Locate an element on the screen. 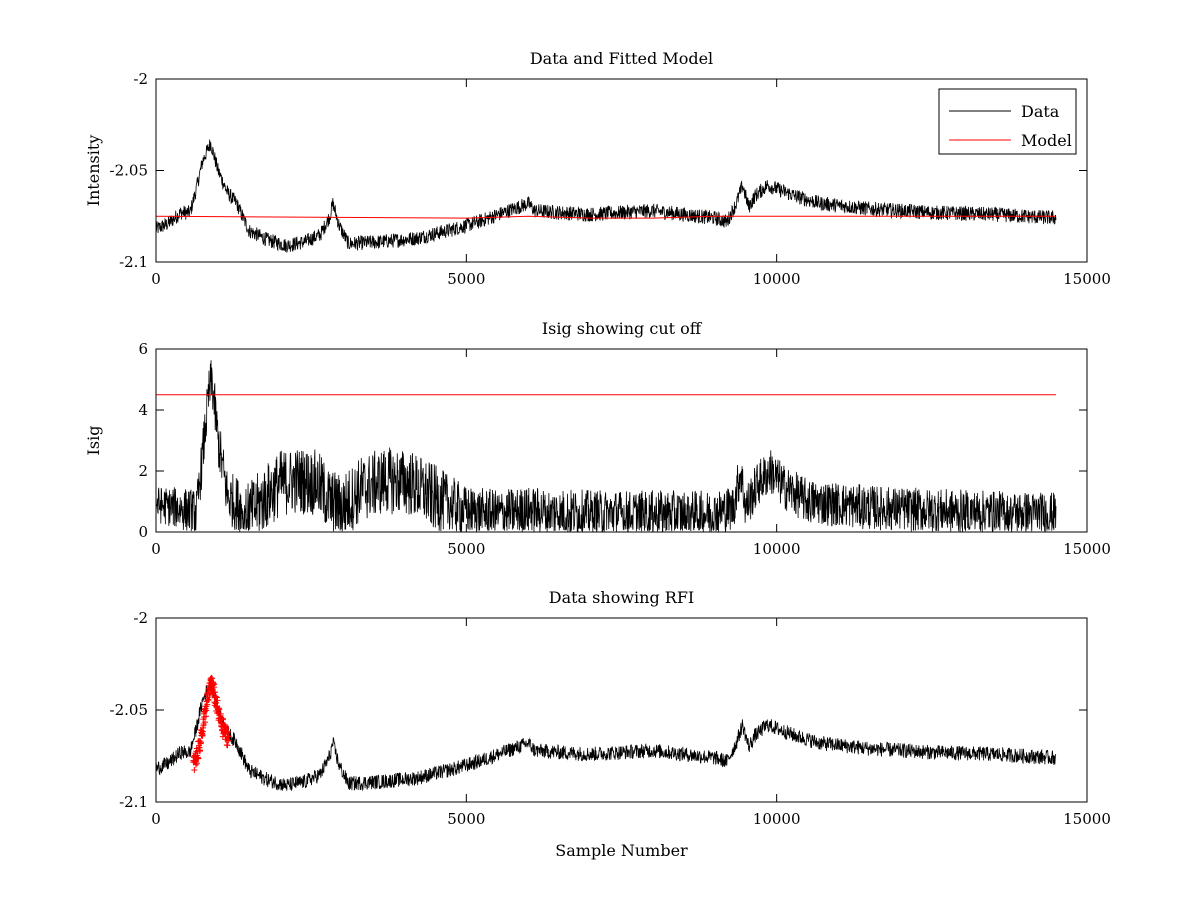  legend-label-data: Data is located at coordinates (1040, 111).